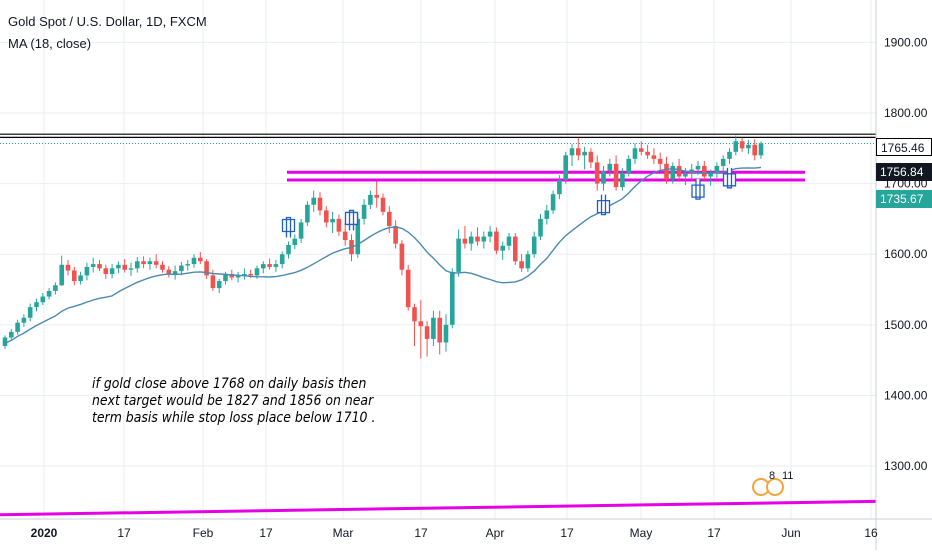 The width and height of the screenshot is (932, 555). Describe the element at coordinates (906, 113) in the screenshot. I see `y-tick-label: 1800.00` at that location.